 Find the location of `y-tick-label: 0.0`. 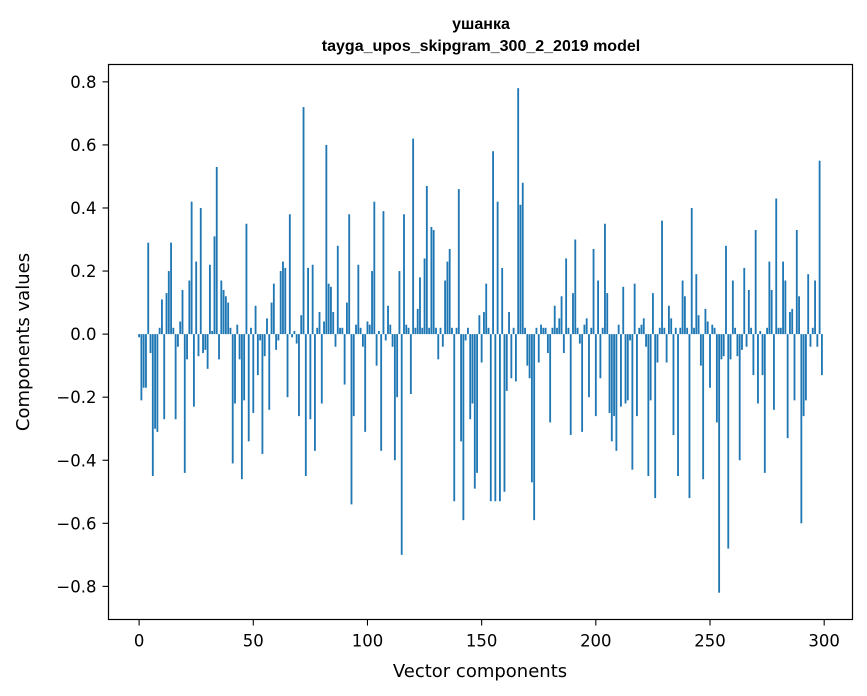

y-tick-label: 0.0 is located at coordinates (83, 334).